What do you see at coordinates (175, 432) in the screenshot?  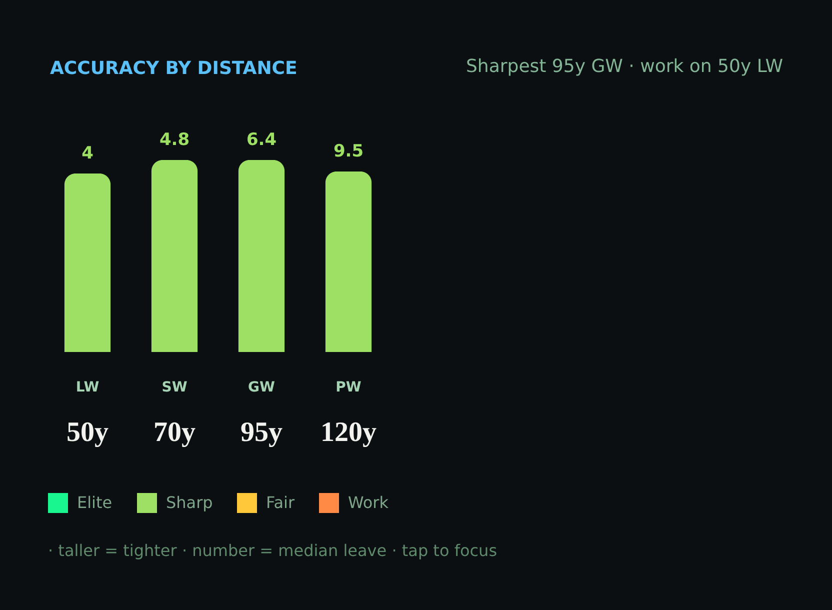 I see `text: 70y` at bounding box center [175, 432].